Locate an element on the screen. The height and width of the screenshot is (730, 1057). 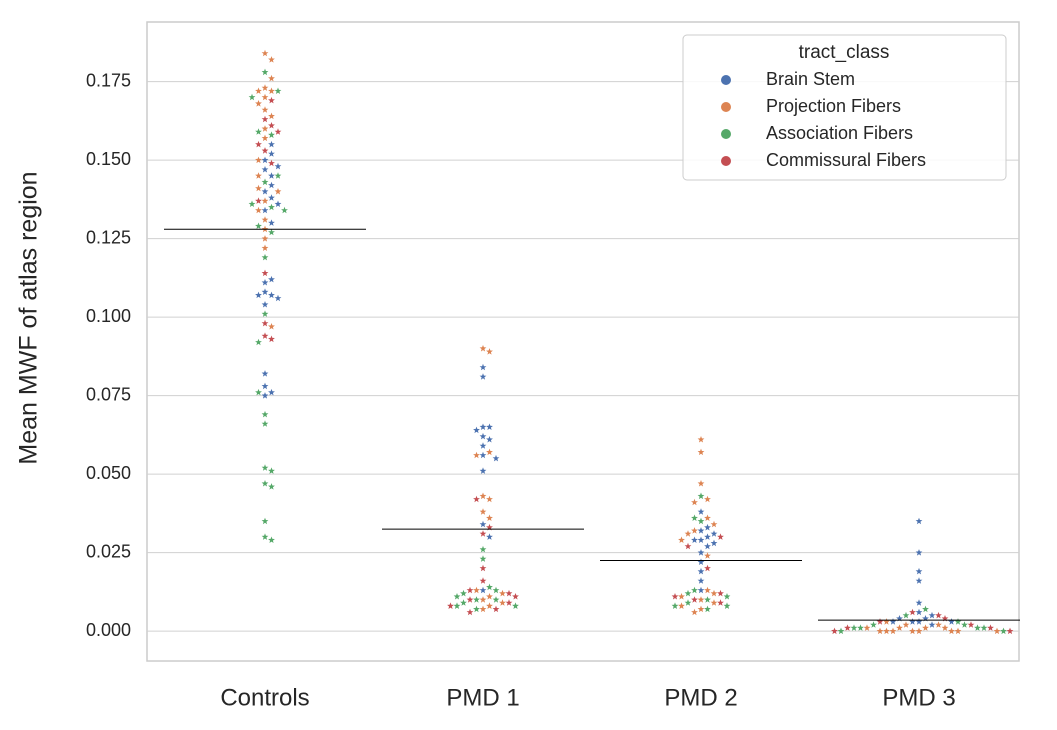
legend-label: Commissural Fibers is located at coordinates (846, 160).